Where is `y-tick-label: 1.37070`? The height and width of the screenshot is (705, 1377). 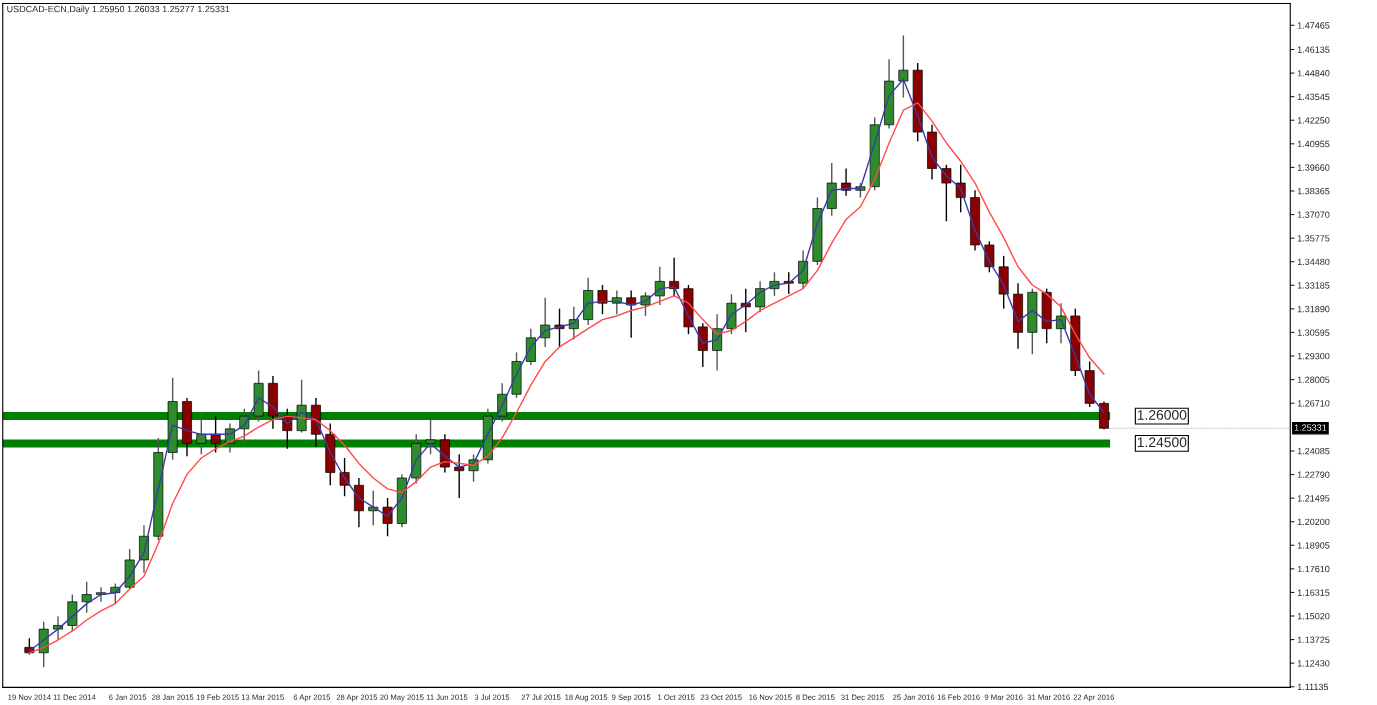
y-tick-label: 1.37070 is located at coordinates (1313, 214).